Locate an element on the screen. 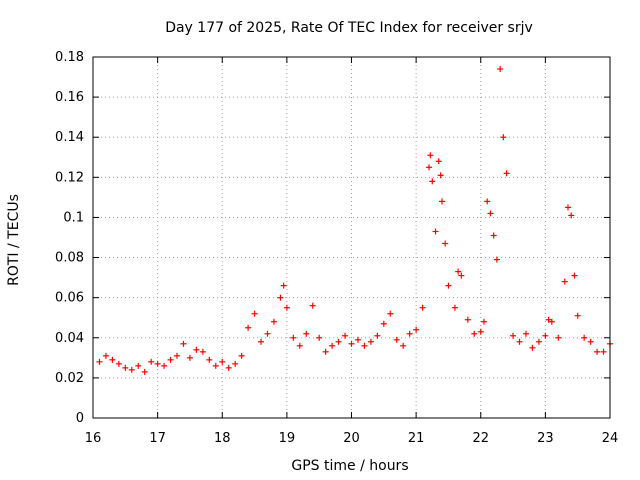 The image size is (640, 480). y-tick-label: 0.18 is located at coordinates (69, 57).